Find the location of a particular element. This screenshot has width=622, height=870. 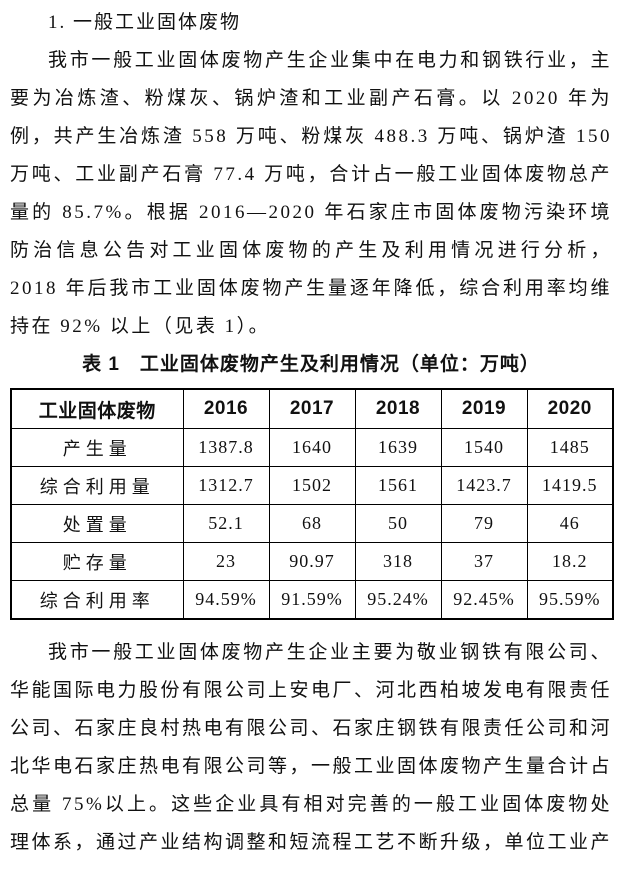

table-cell: 1312.7 is located at coordinates (226, 485).